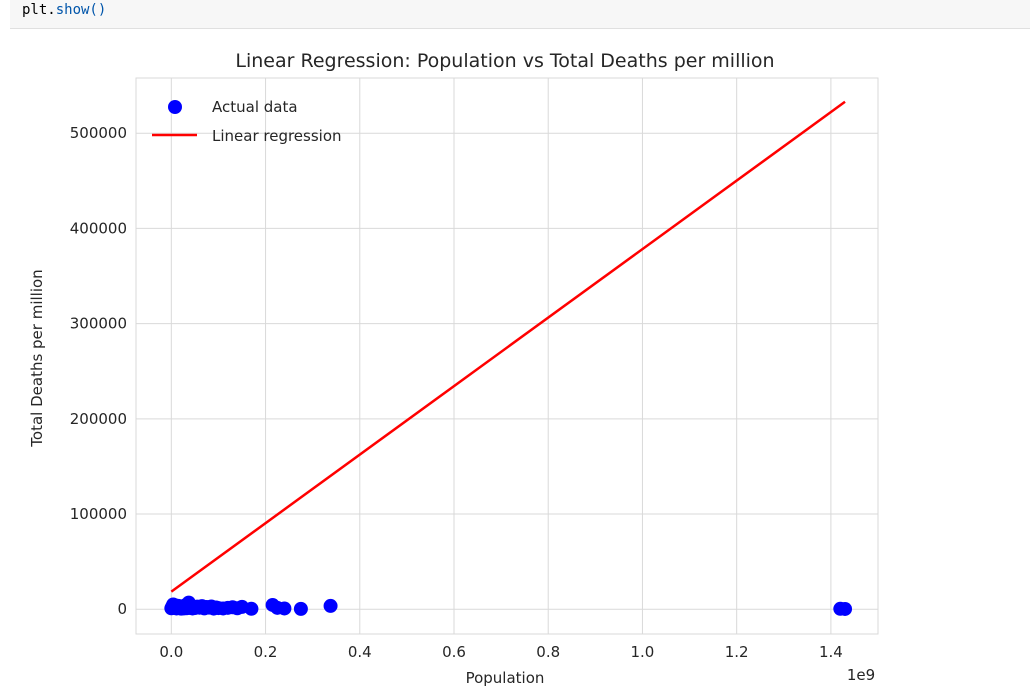  Describe the element at coordinates (98, 419) in the screenshot. I see `y-tick-label-2: 200000` at that location.